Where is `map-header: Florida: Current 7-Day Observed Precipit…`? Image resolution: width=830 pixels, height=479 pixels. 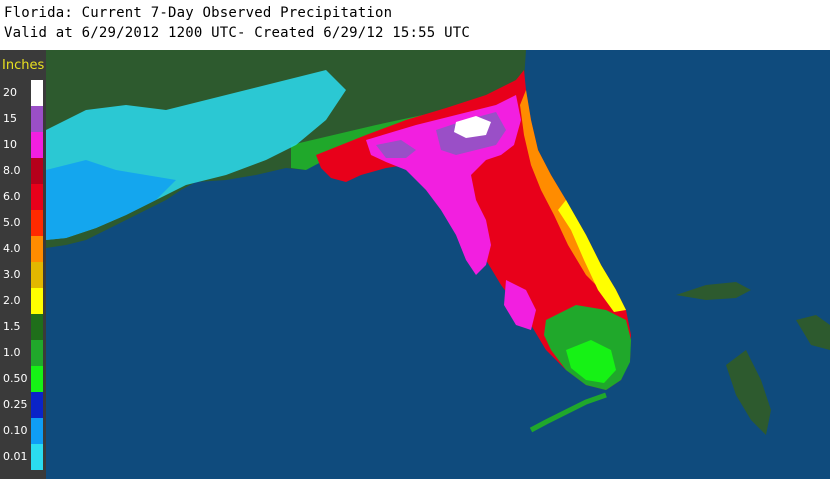
map-header: Florida: Current 7-Day Observed Precipit… is located at coordinates (415, 25).